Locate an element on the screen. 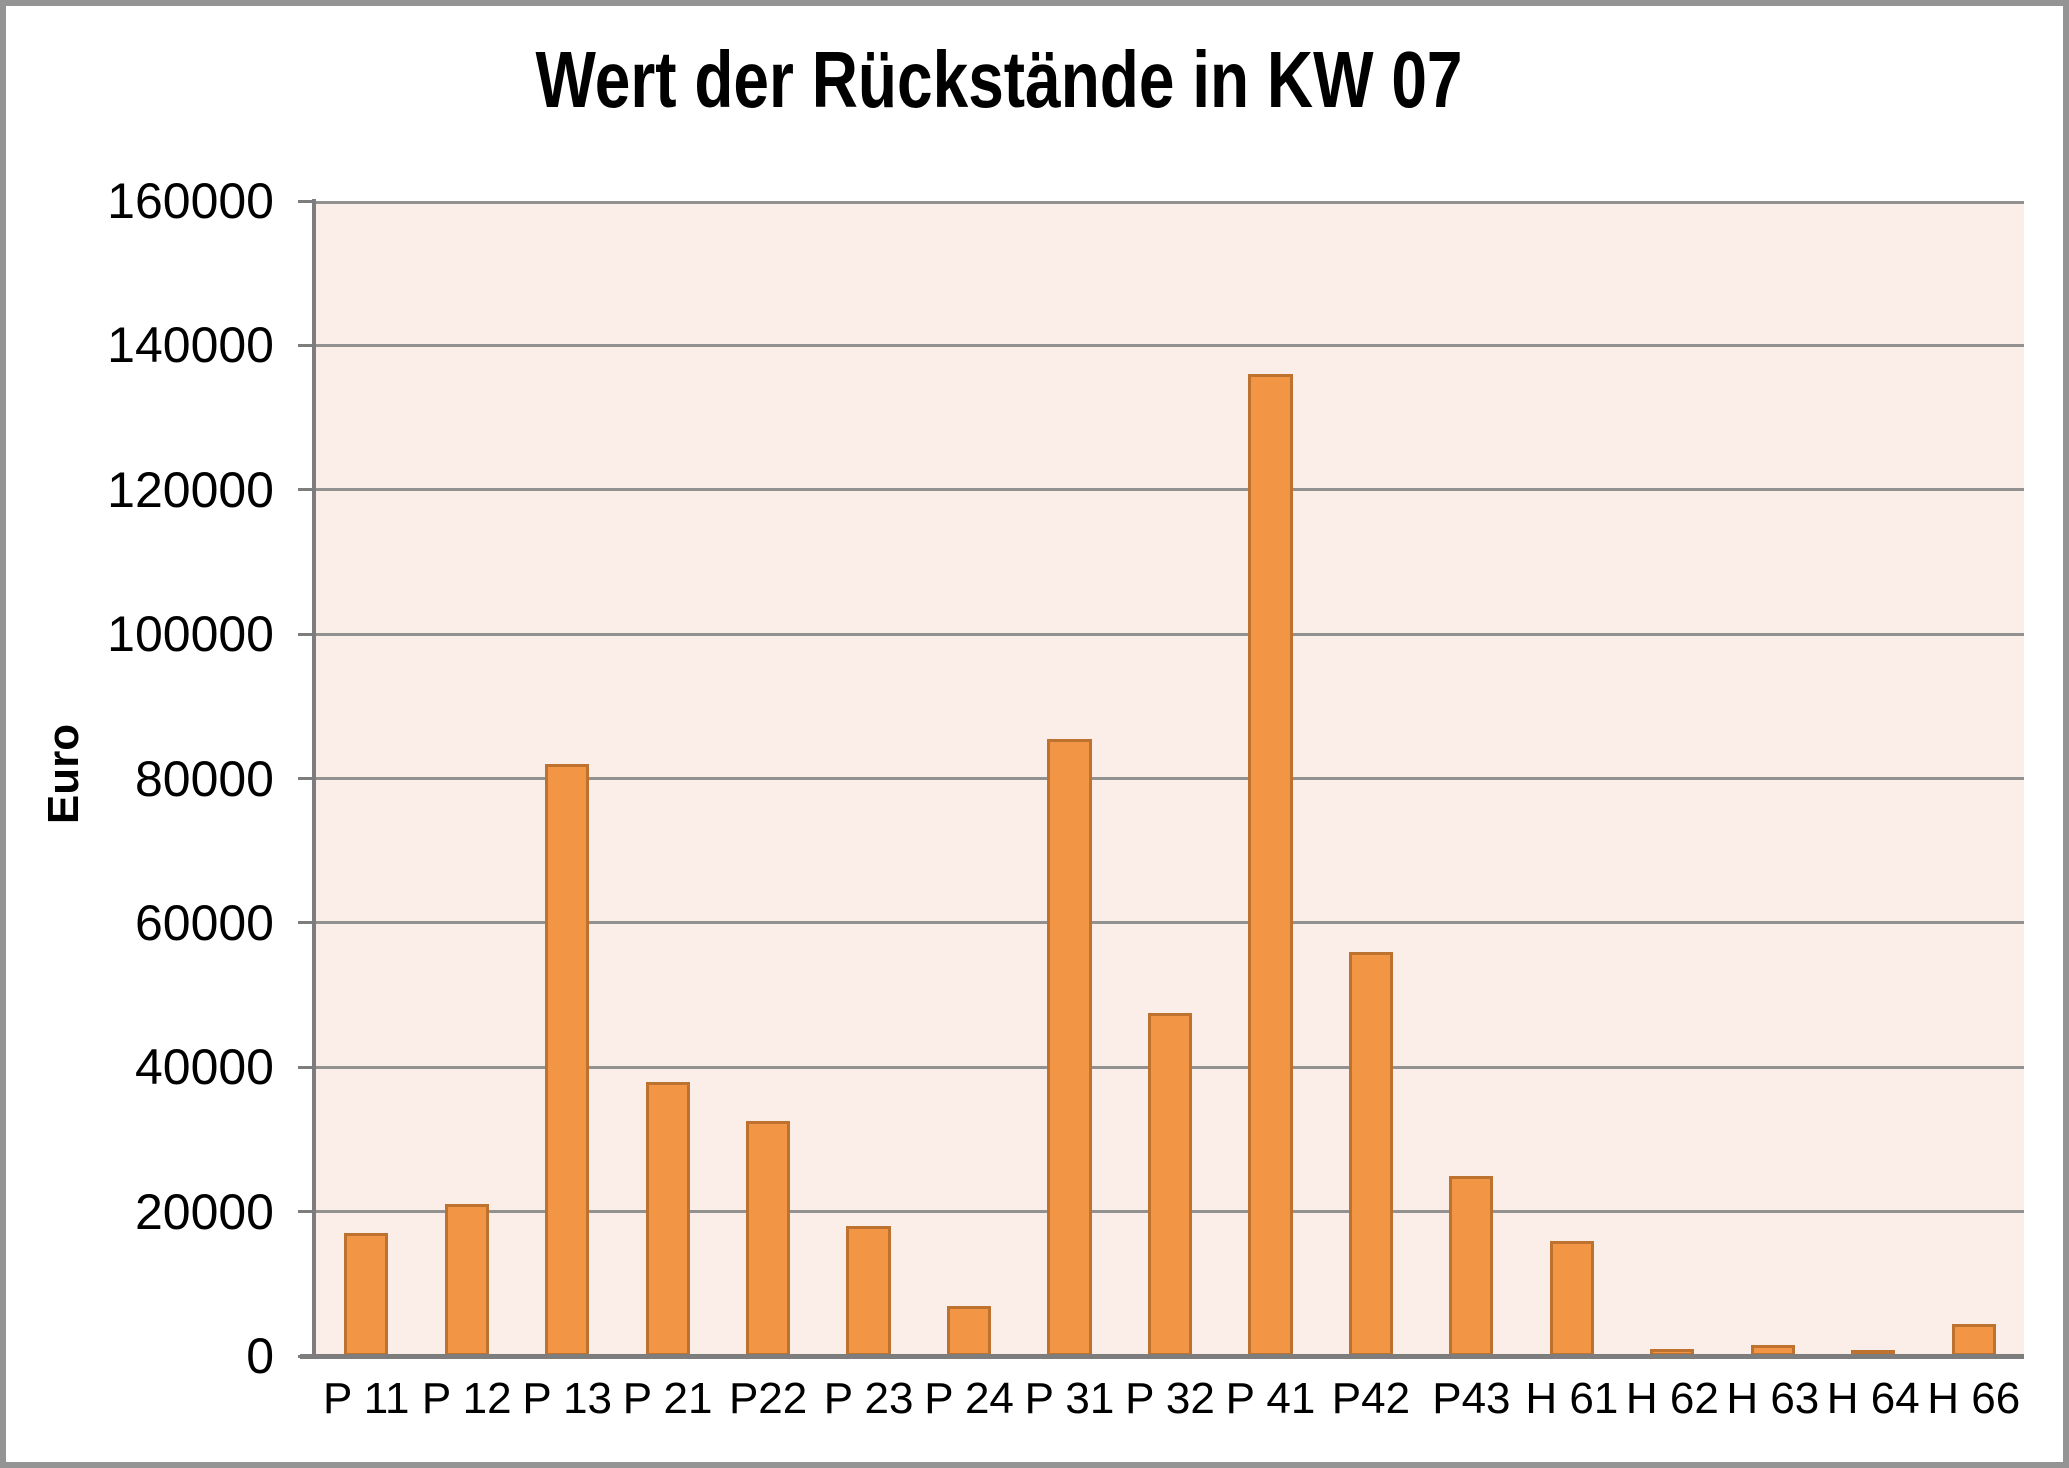 The image size is (2069, 1468). x-tick-label: H 63 is located at coordinates (1773, 1398).